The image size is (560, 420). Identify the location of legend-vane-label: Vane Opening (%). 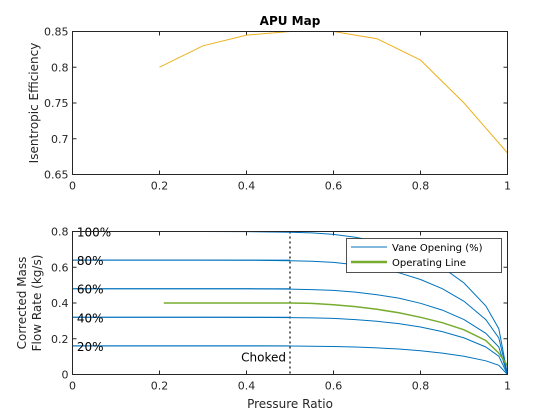
(437, 248).